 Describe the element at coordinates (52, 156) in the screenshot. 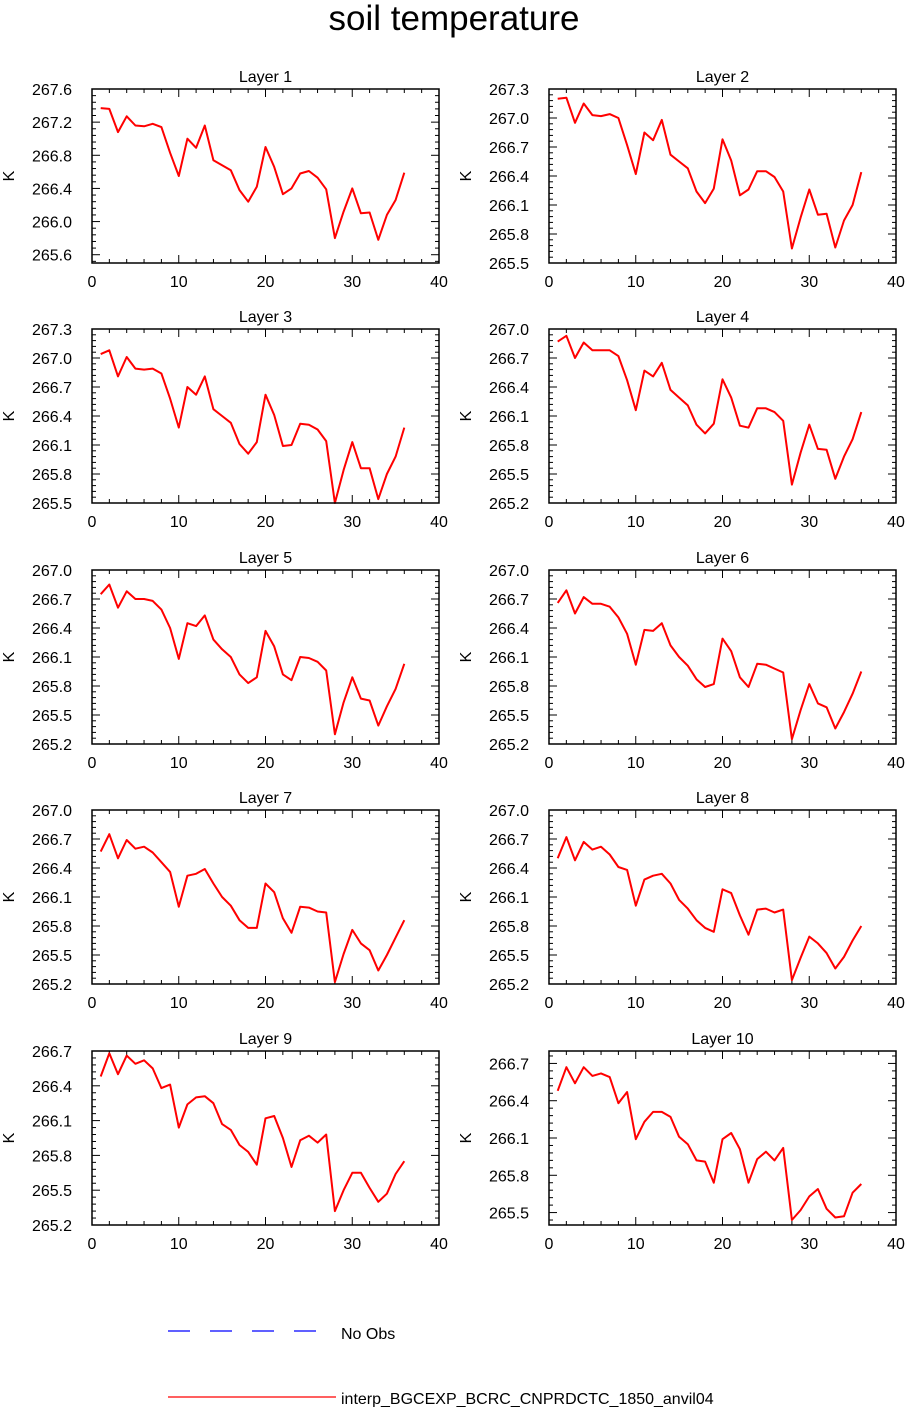

I see `y-tick-label: 266.8` at that location.